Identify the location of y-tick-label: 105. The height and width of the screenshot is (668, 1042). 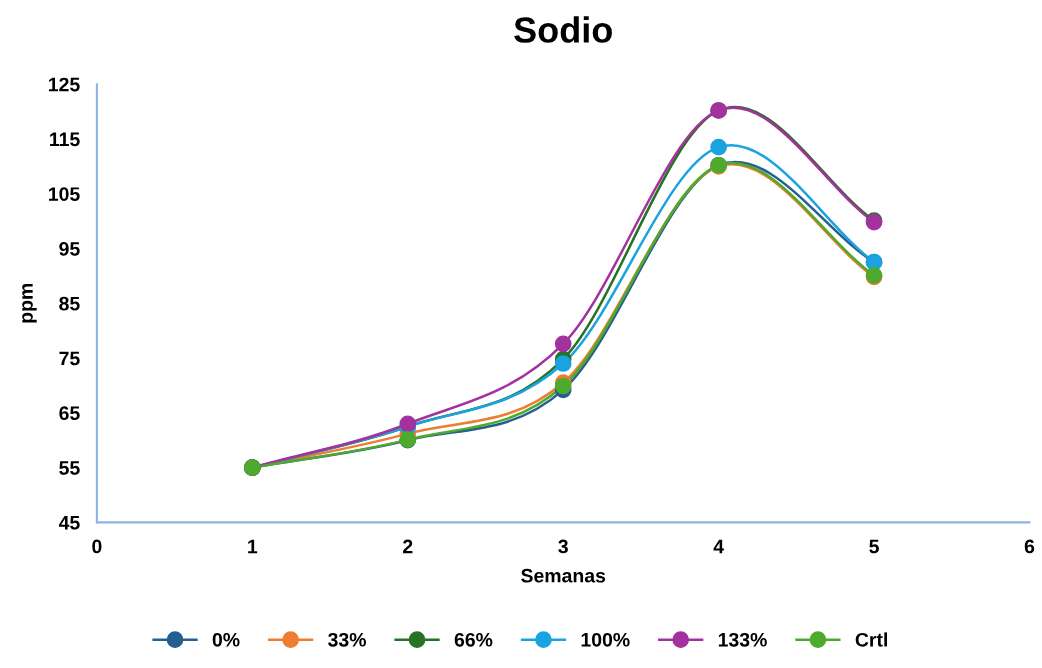
(64, 194).